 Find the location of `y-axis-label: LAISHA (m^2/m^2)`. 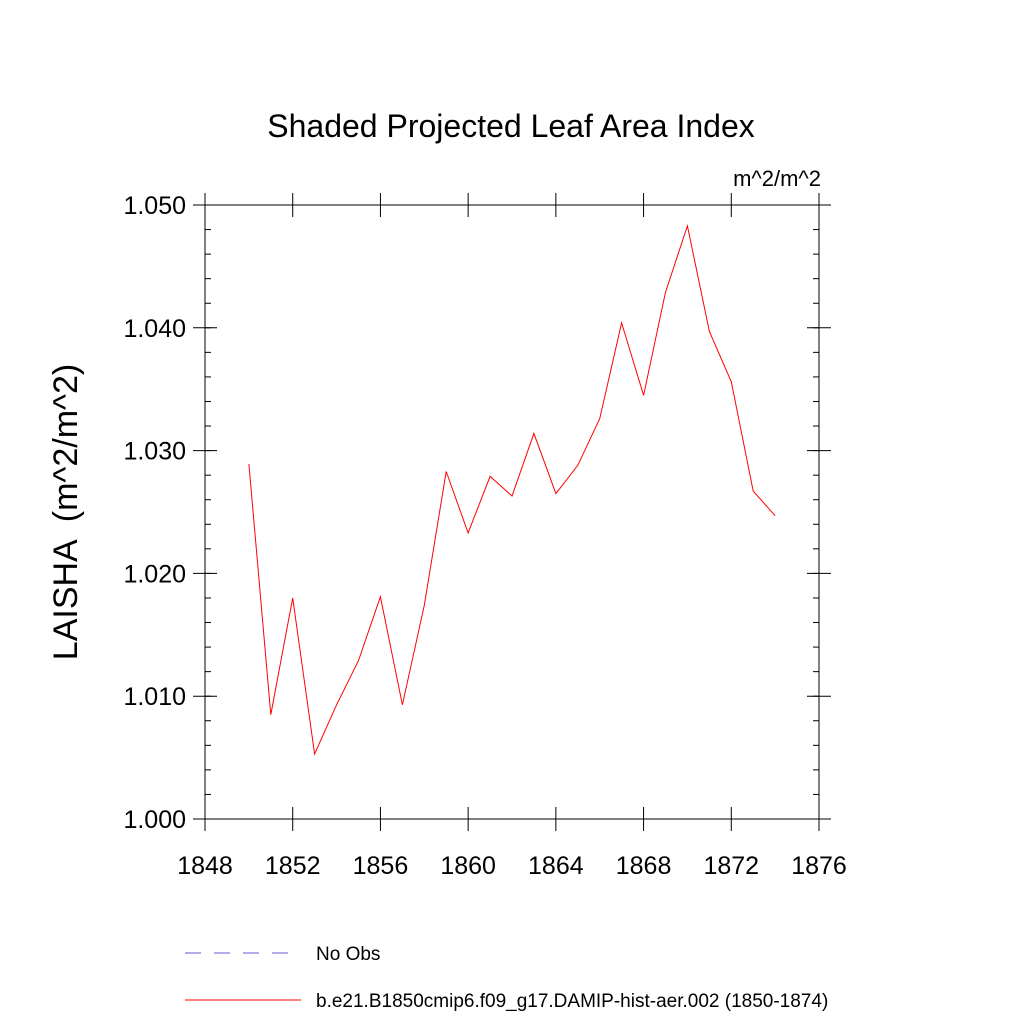

y-axis-label: LAISHA (m^2/m^2) is located at coordinates (66, 512).